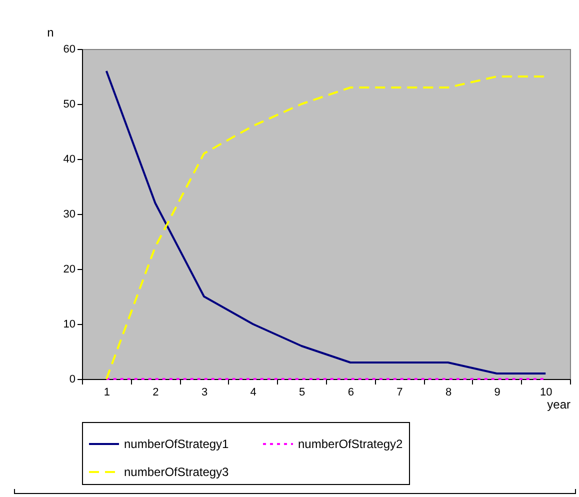 The image size is (579, 497). Describe the element at coordinates (69, 50) in the screenshot. I see `y-tick-label: 60` at that location.